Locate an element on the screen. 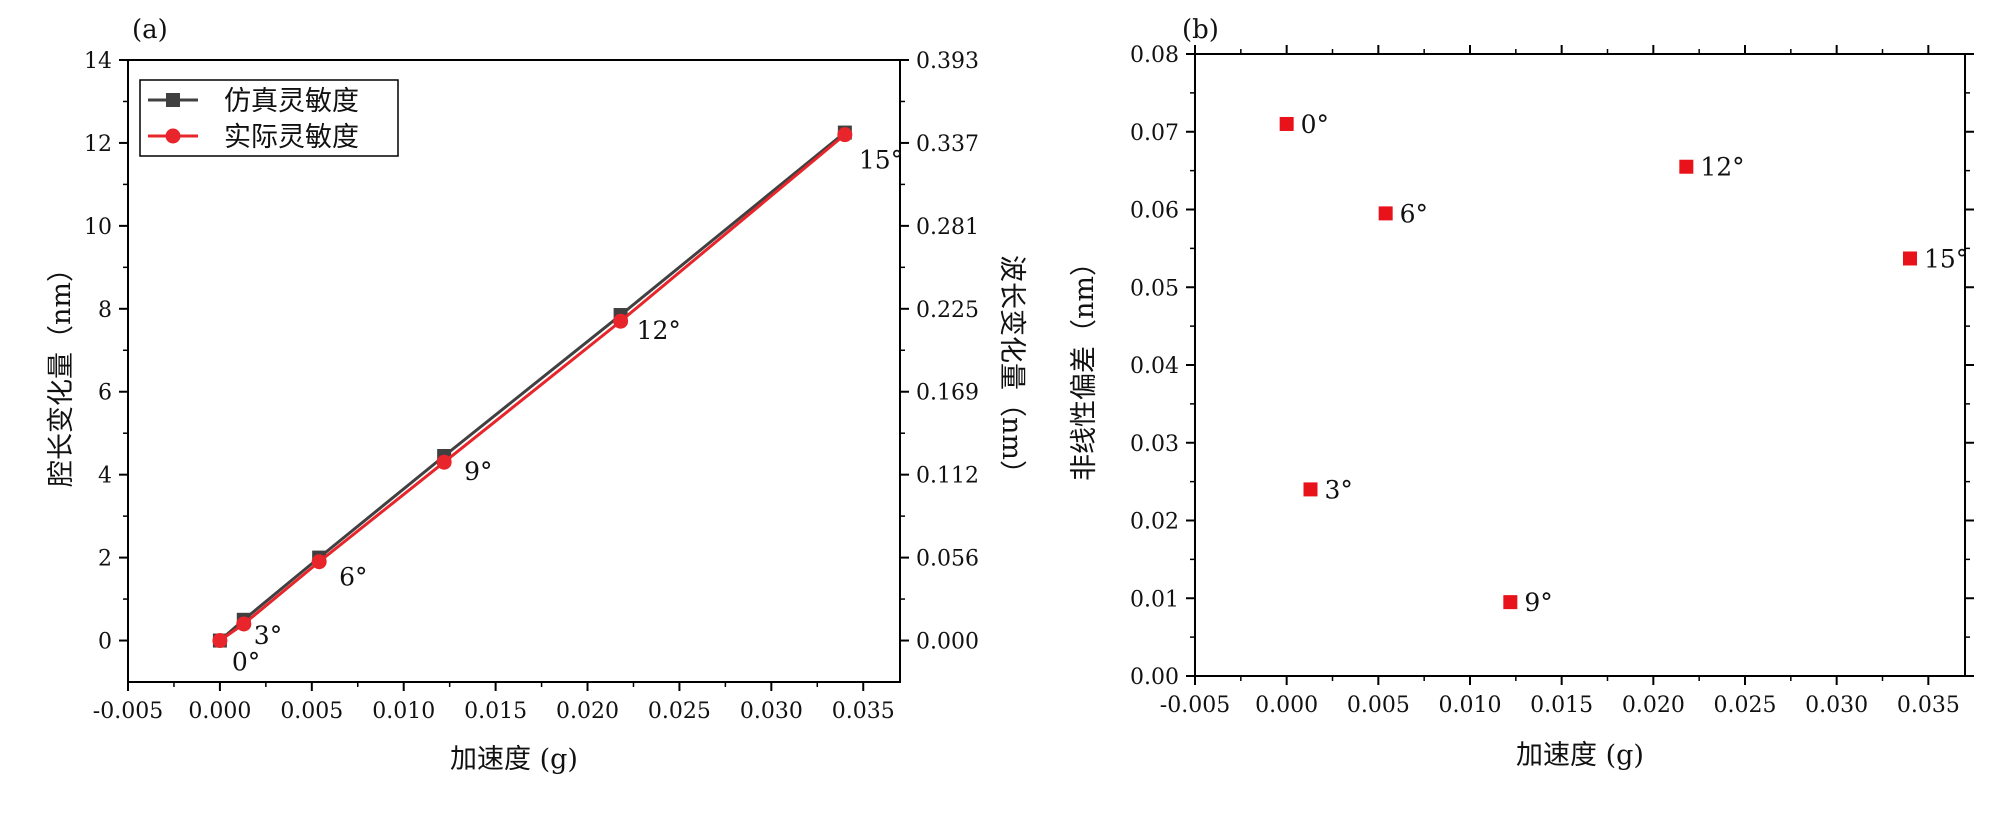 This screenshot has width=2000, height=820. y2-tick-label: 0.337 is located at coordinates (947, 144).